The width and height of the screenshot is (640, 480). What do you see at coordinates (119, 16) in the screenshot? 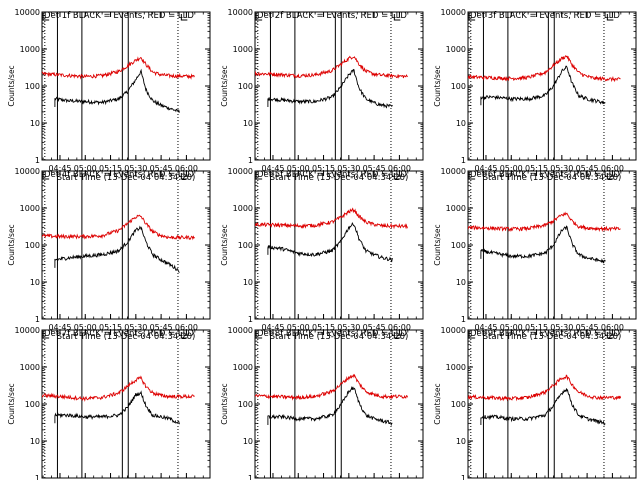
I see `panel-title: Det 1f BLACK = Events, RED = LLD` at bounding box center [119, 16].